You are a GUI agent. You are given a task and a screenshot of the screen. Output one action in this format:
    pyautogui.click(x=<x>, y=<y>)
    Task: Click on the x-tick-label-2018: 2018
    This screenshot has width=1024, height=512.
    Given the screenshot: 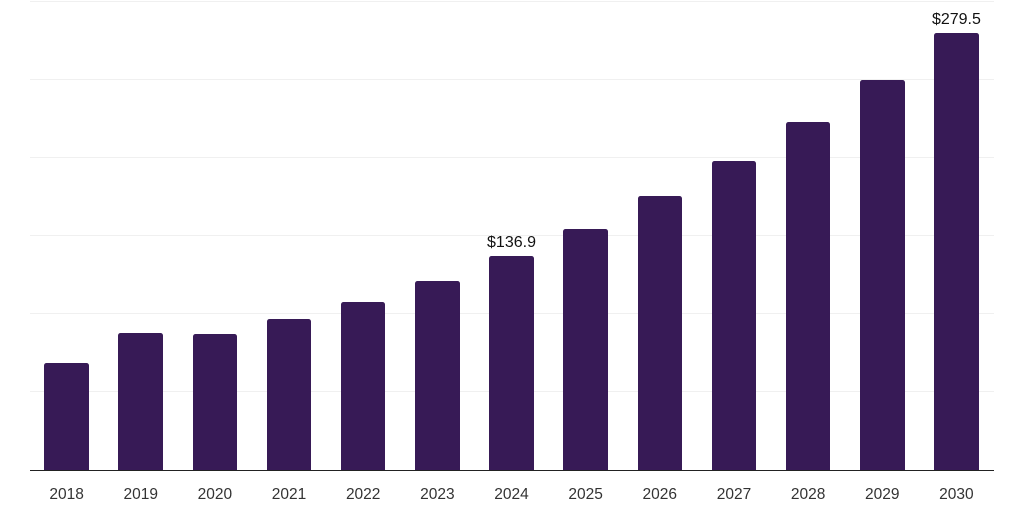 What is the action you would take?
    pyautogui.click(x=66, y=494)
    